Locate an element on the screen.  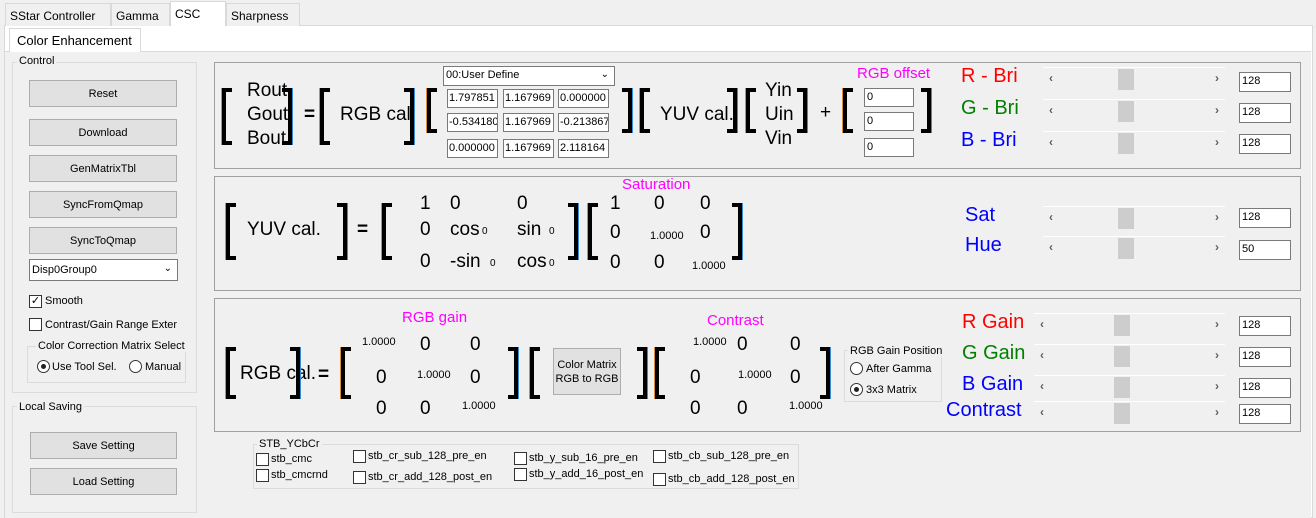
b-bri-slider: ‹ › is located at coordinates (1134, 142).